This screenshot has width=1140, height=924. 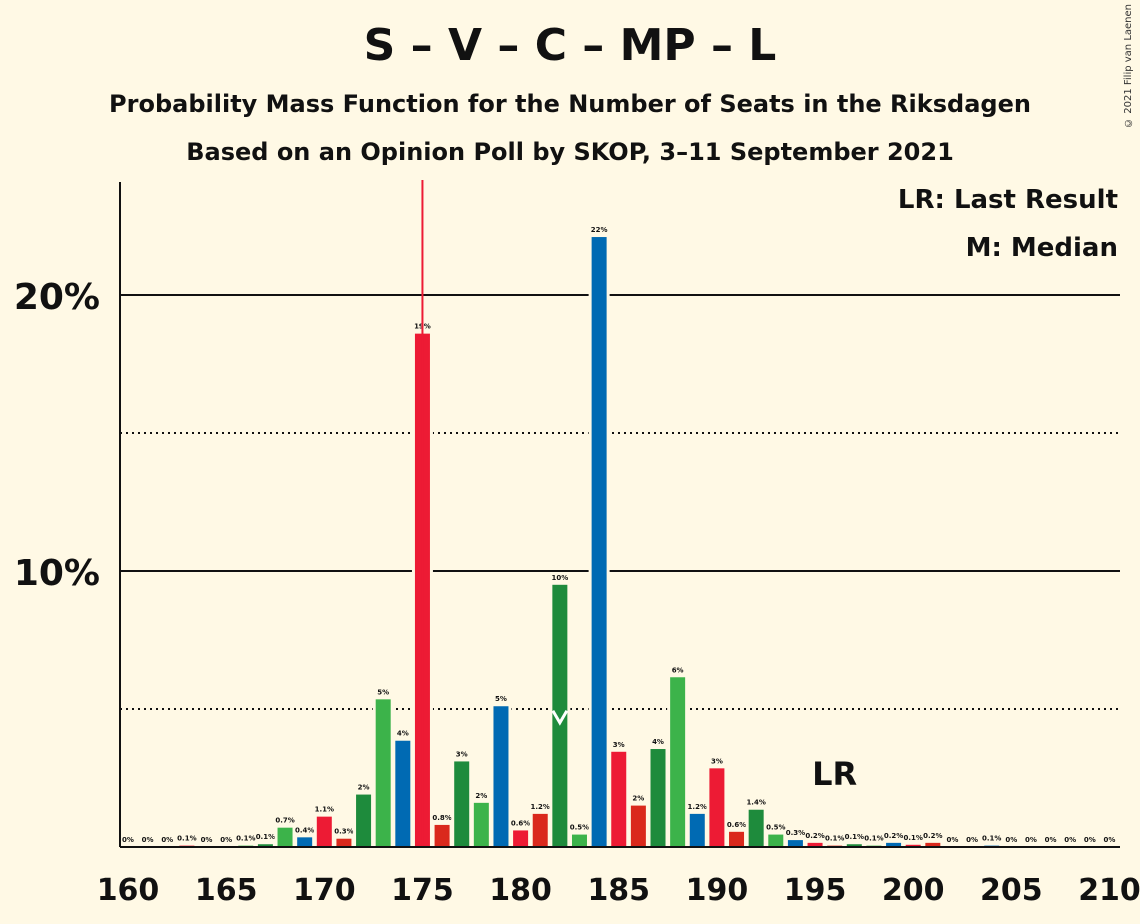 I want to click on x-tick-label: 175, so click(x=422, y=890).